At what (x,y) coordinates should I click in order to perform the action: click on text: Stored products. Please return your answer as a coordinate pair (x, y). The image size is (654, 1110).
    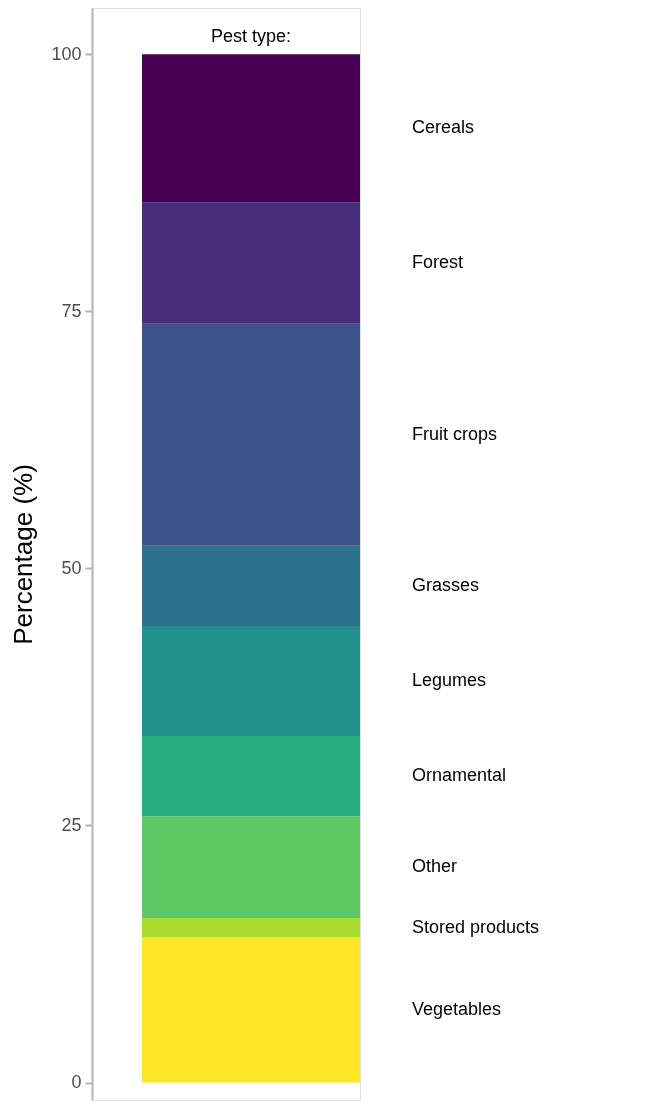
    Looking at the image, I should click on (476, 926).